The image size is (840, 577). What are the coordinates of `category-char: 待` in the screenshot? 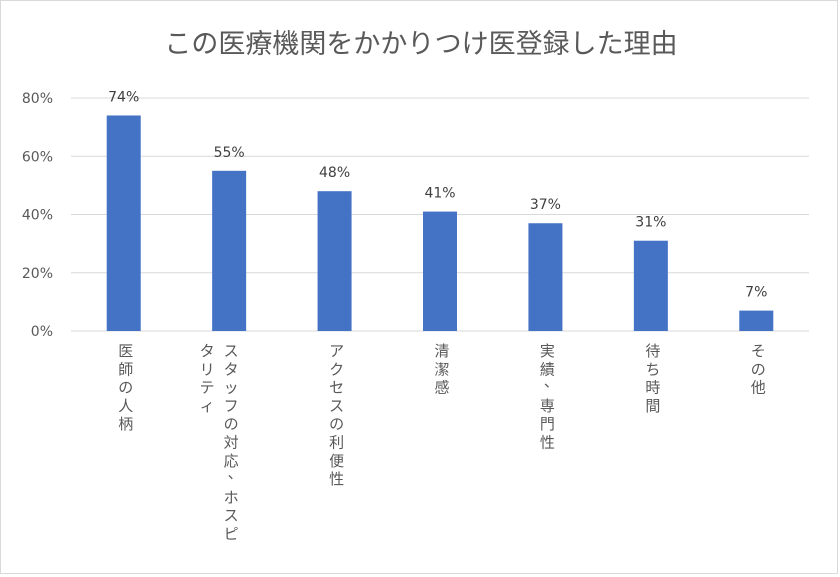 It's located at (652, 351).